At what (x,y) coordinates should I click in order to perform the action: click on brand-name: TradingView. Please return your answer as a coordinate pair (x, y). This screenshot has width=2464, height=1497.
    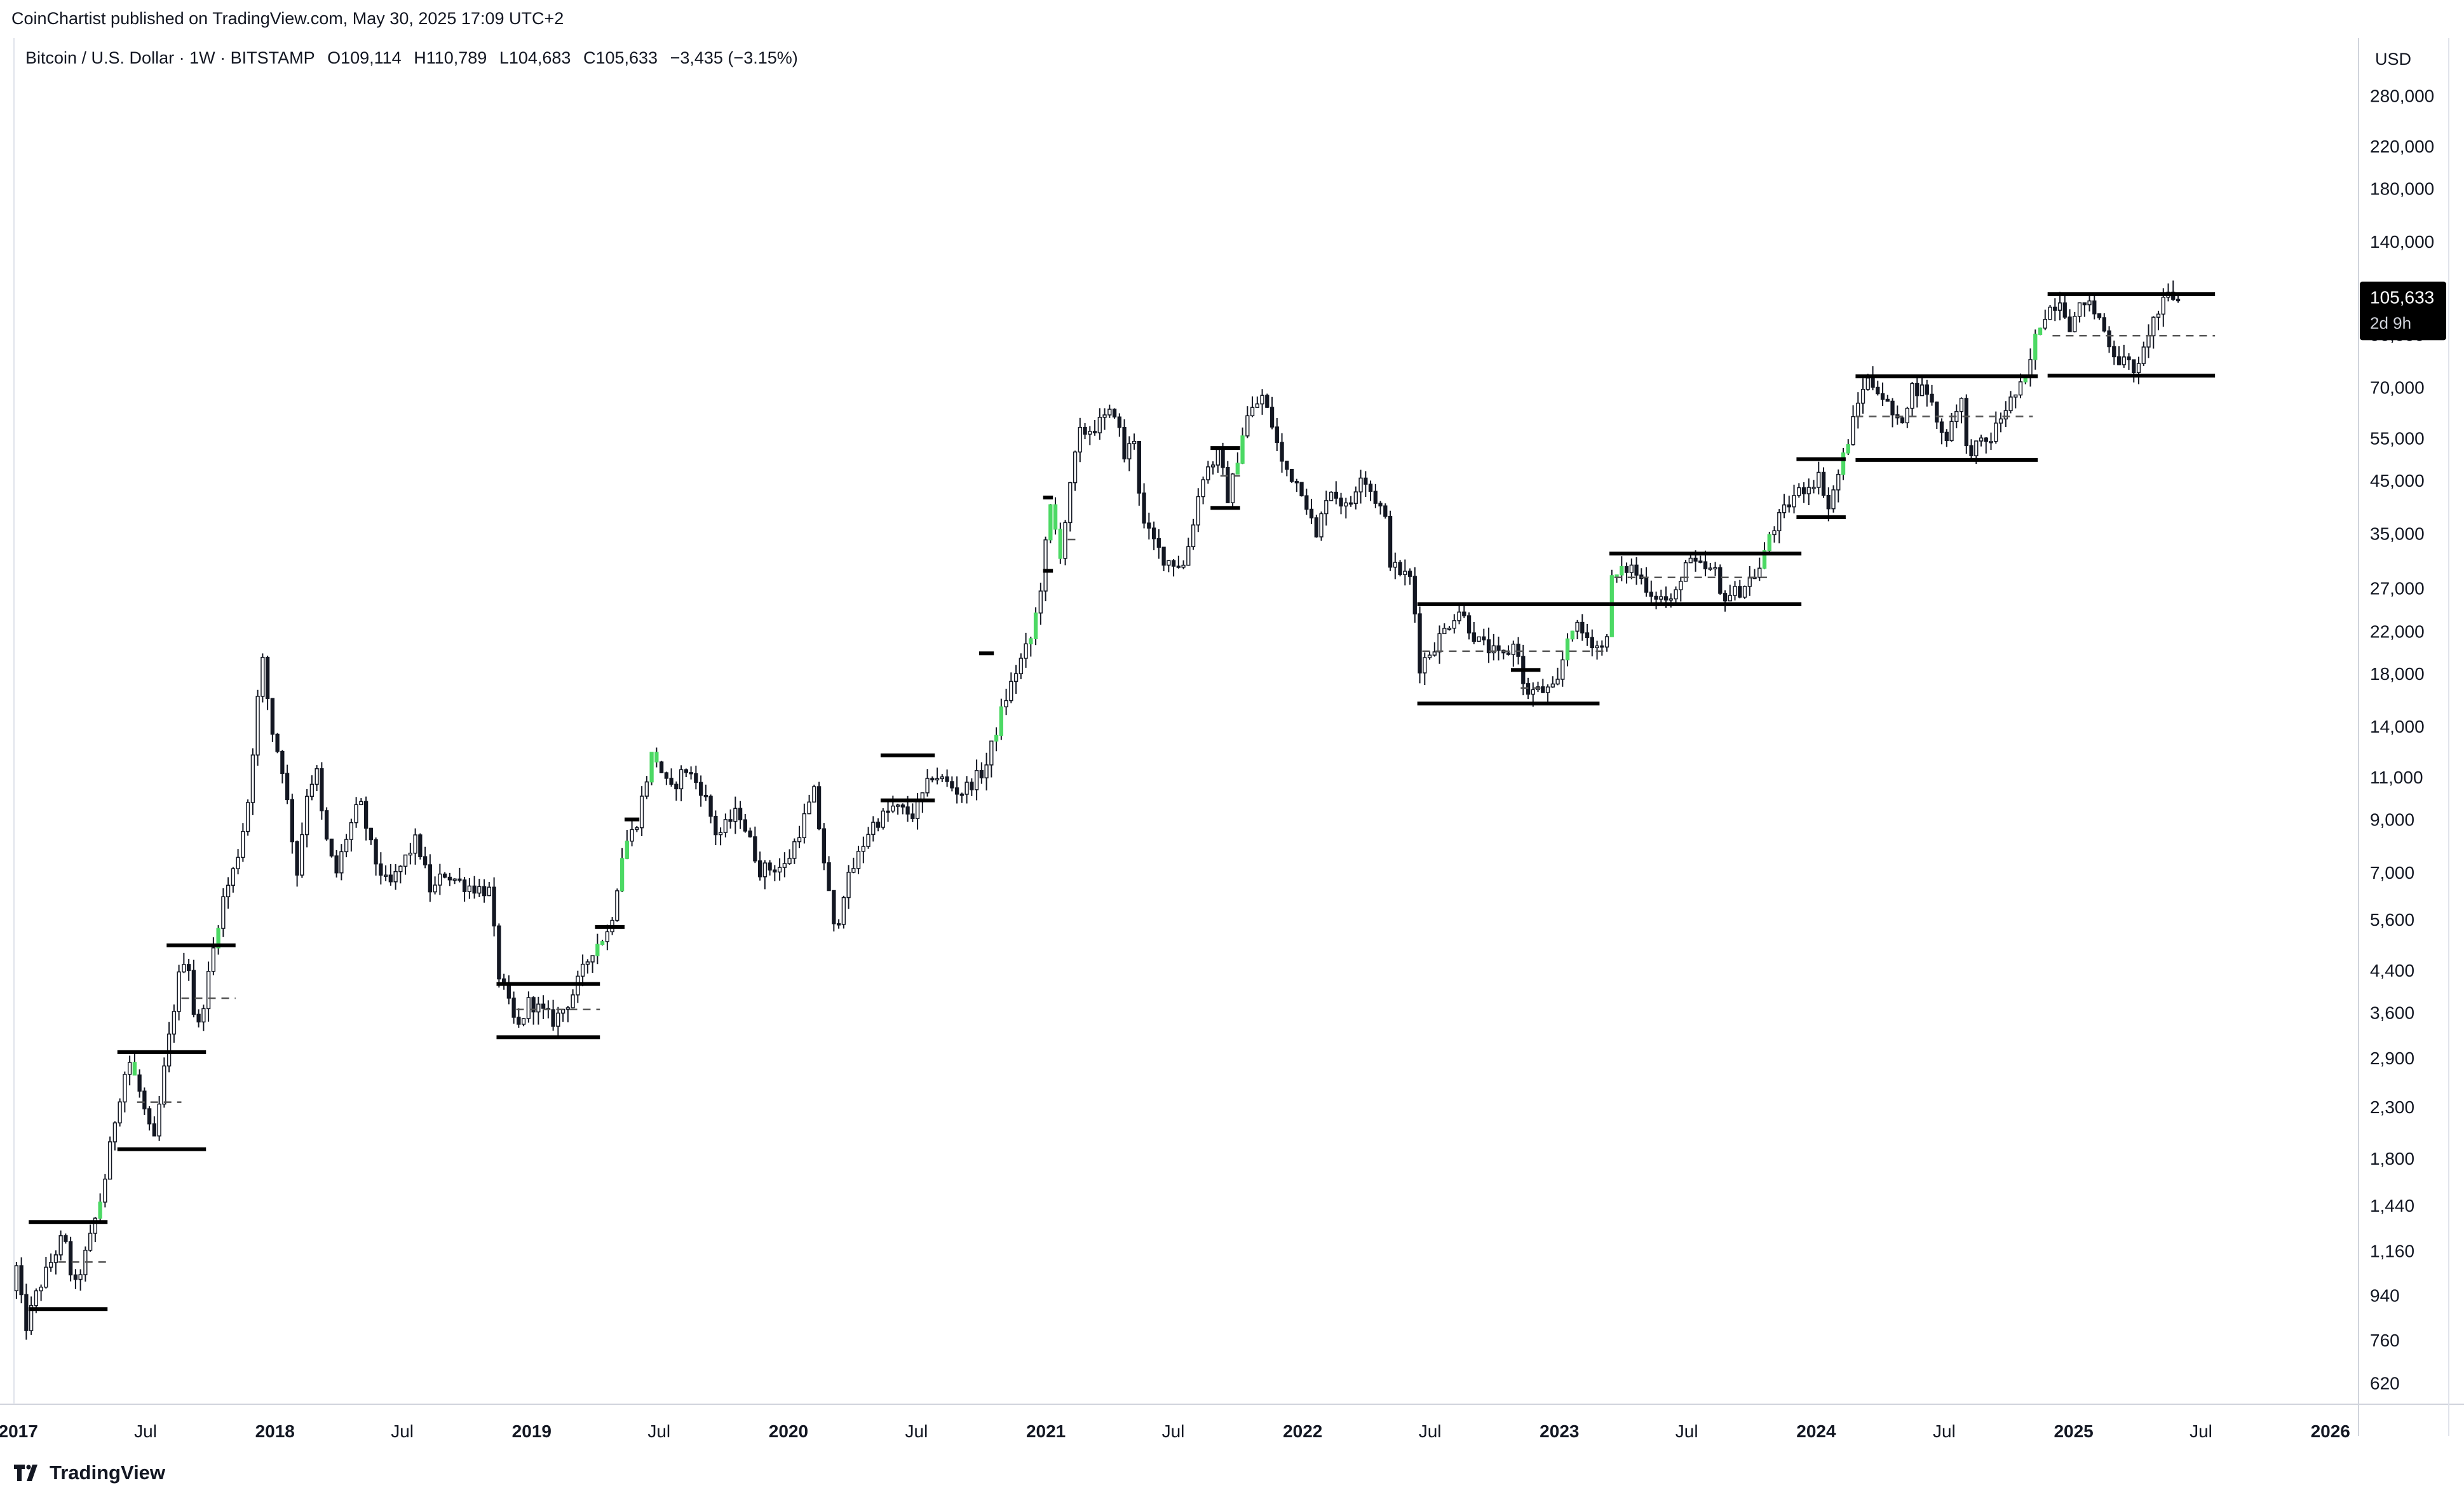
    Looking at the image, I should click on (108, 1472).